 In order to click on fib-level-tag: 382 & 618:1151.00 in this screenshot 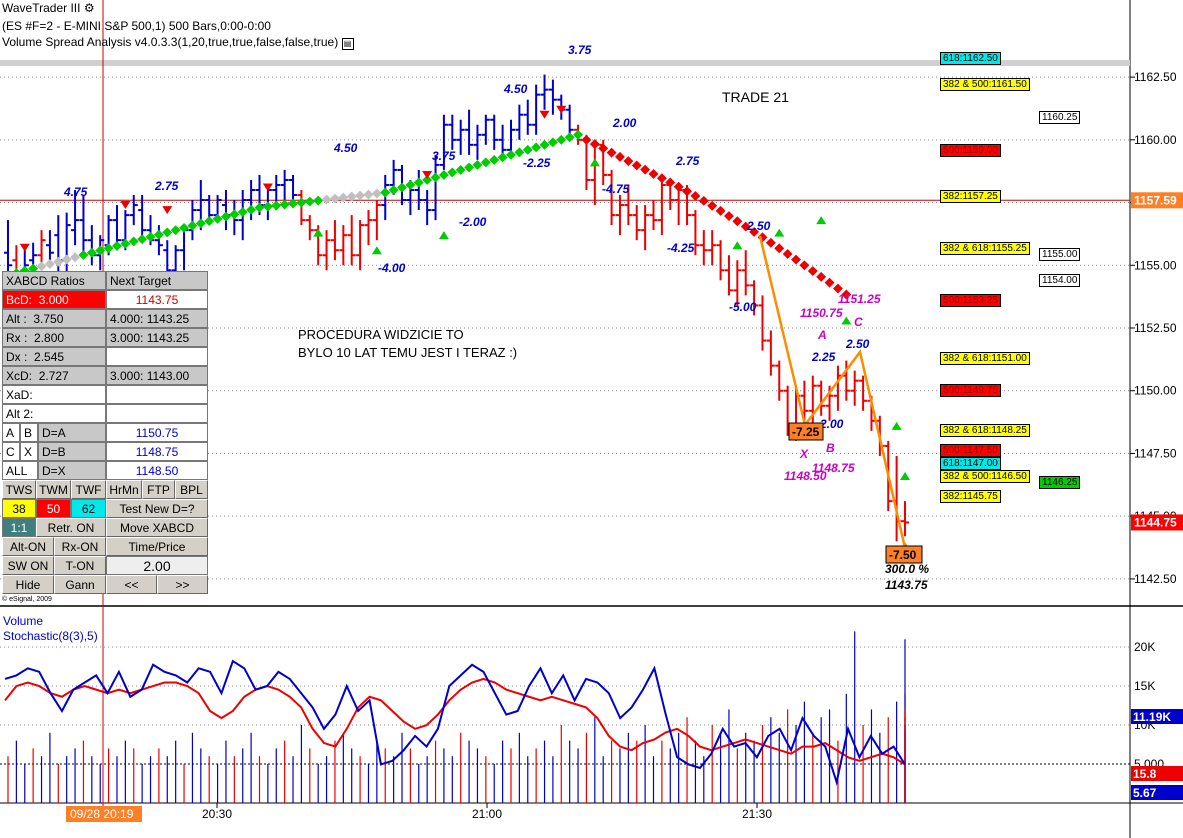, I will do `click(985, 358)`.